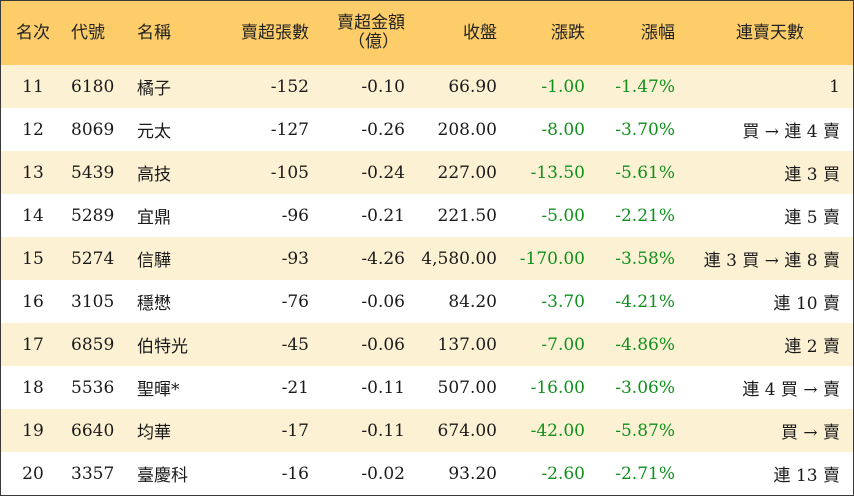  What do you see at coordinates (158, 390) in the screenshot?
I see `cell-name: 聖暉*` at bounding box center [158, 390].